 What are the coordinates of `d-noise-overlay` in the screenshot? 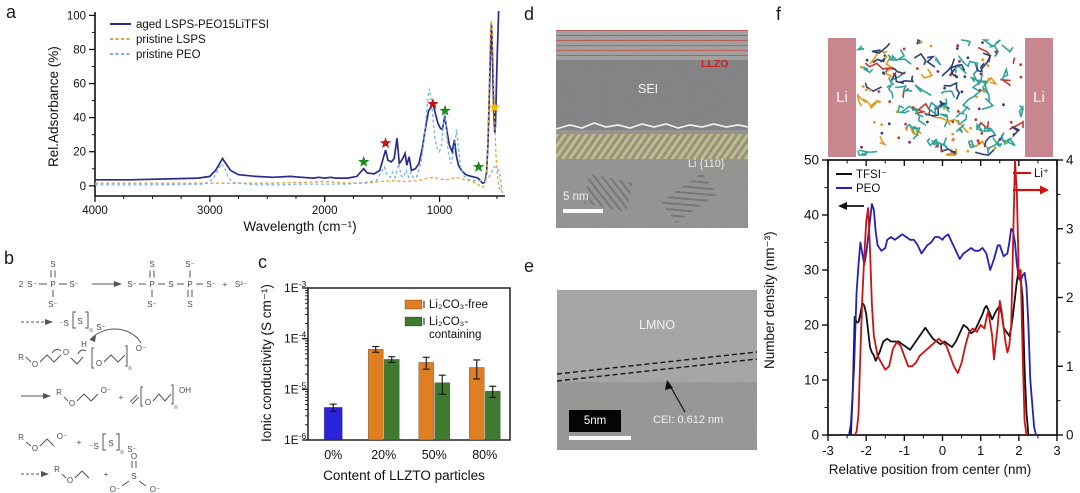 It's located at (652, 129).